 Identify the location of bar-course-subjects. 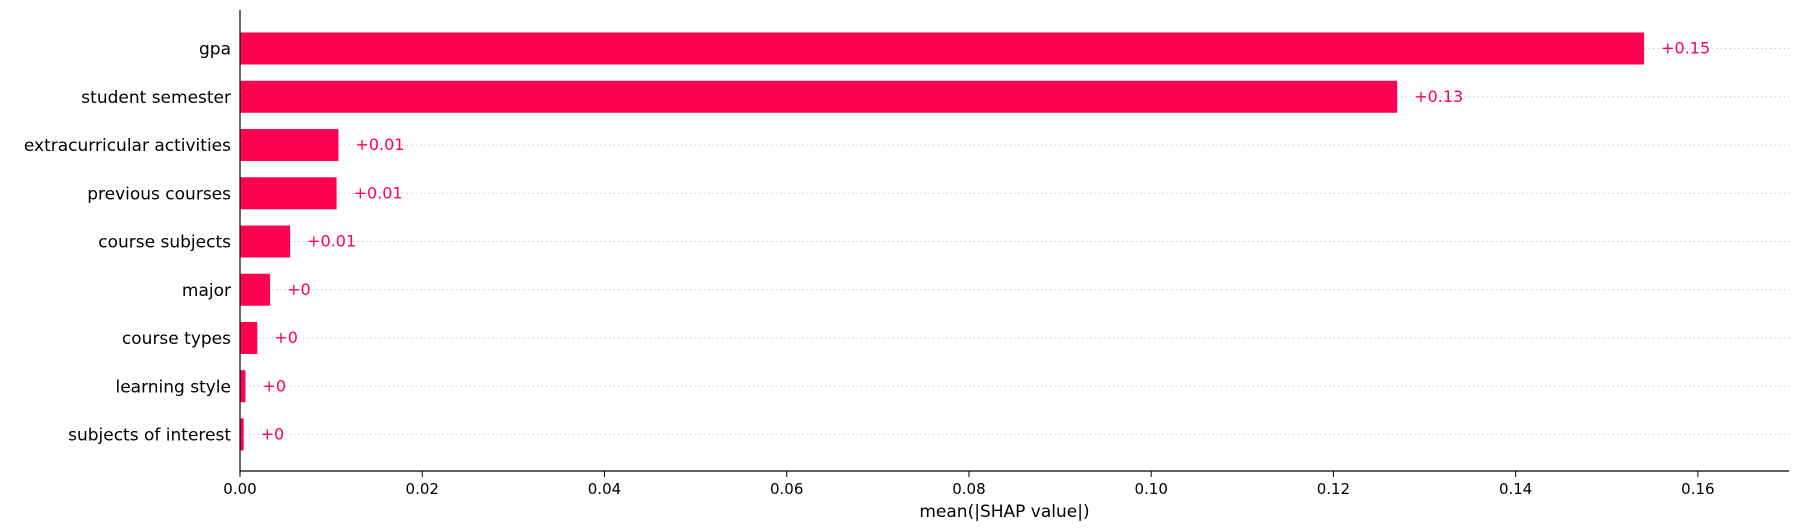
(265, 241).